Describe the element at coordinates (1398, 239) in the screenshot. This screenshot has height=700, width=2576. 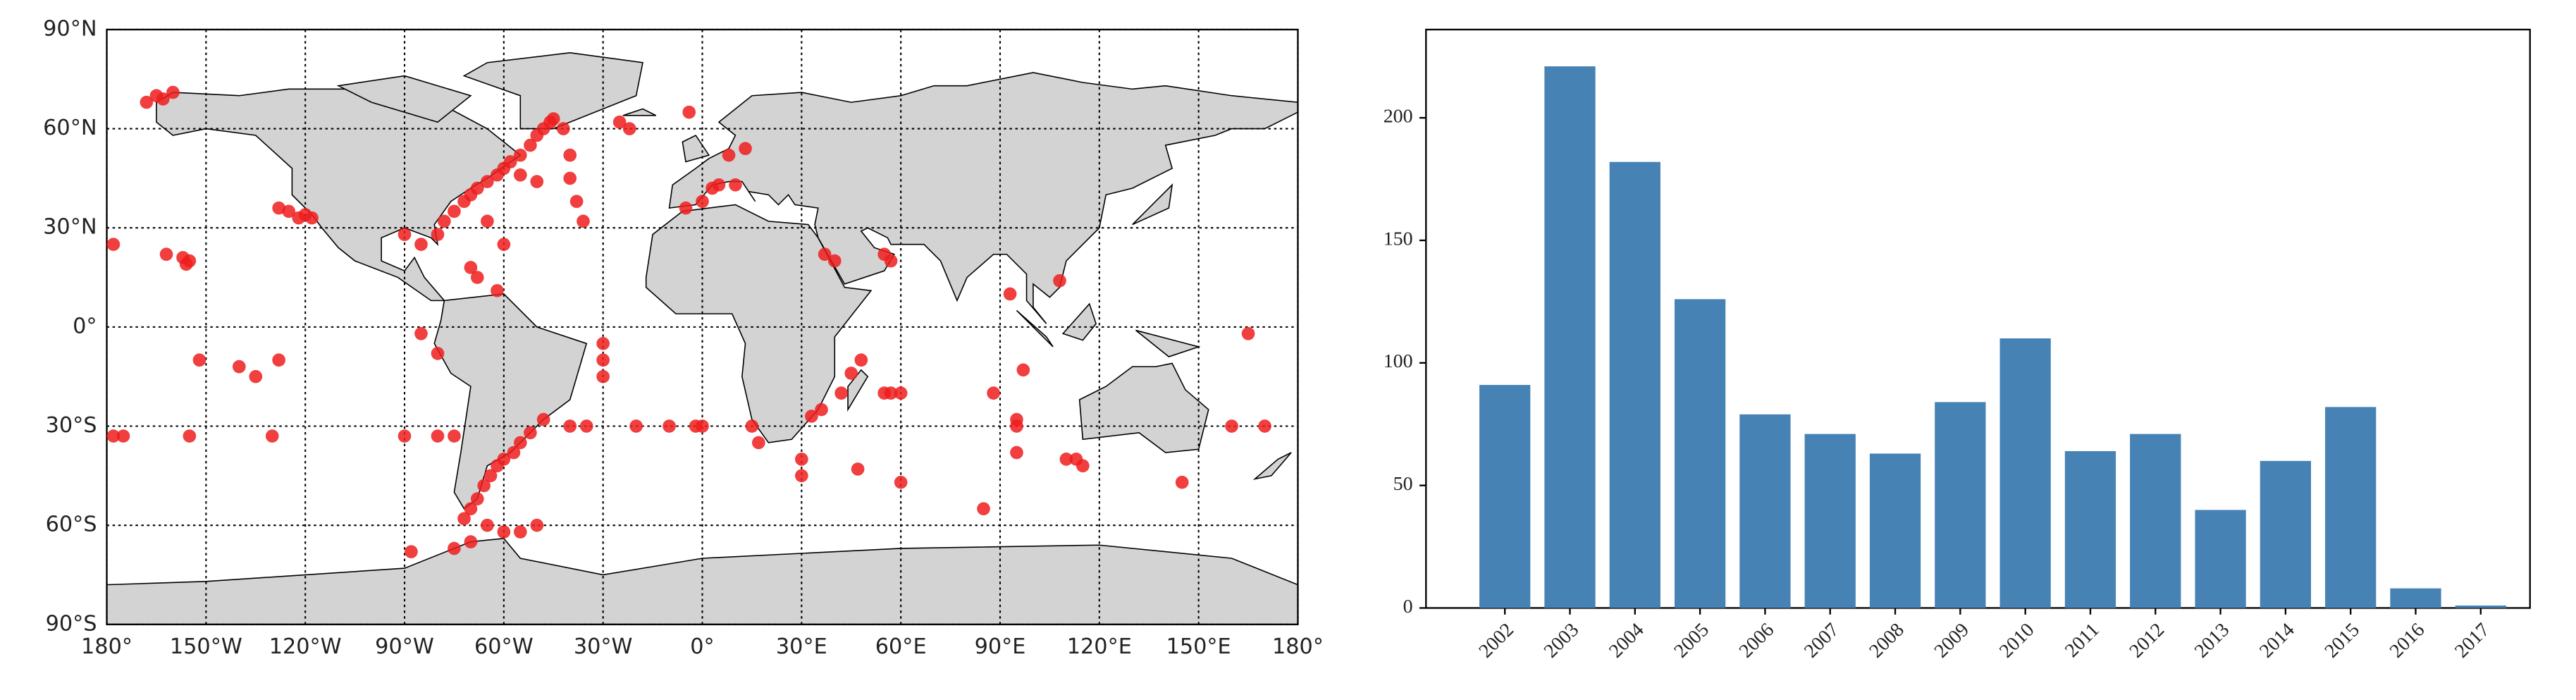
I see `y-tick-label: 150` at that location.